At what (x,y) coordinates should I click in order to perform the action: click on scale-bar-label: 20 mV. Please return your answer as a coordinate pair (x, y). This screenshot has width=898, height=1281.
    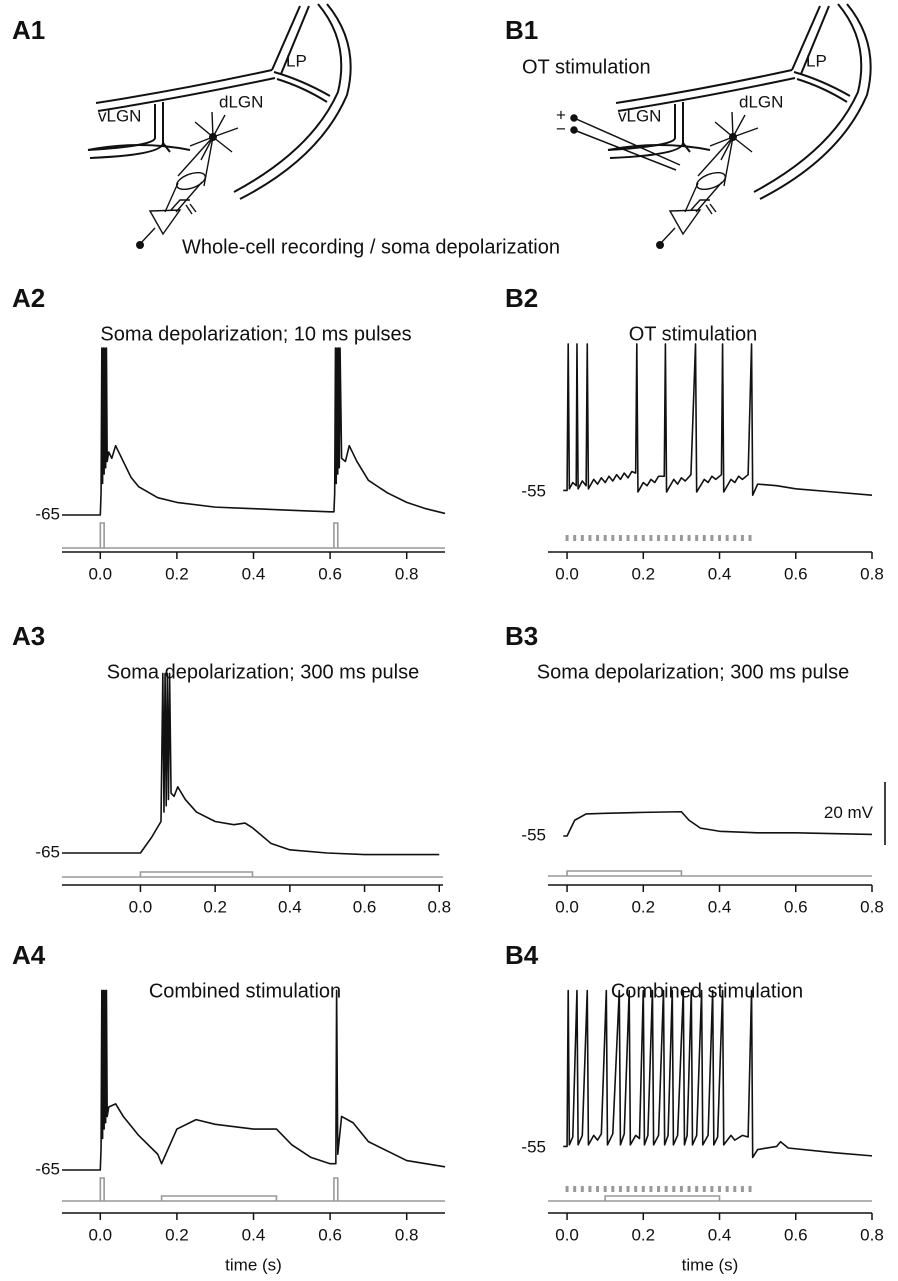
    Looking at the image, I should click on (849, 812).